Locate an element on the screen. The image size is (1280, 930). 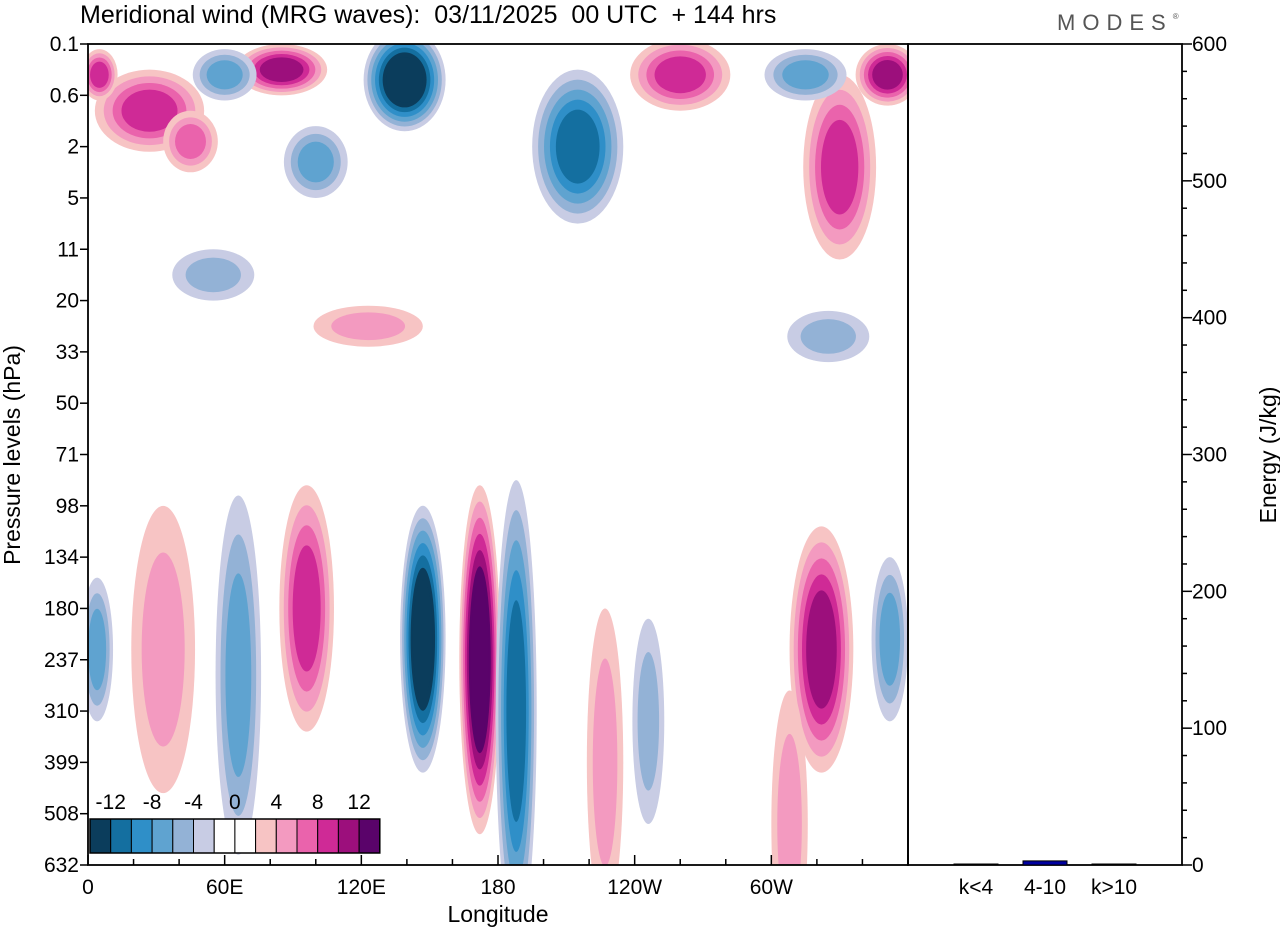
logo-text: MODES is located at coordinates (1115, 22).